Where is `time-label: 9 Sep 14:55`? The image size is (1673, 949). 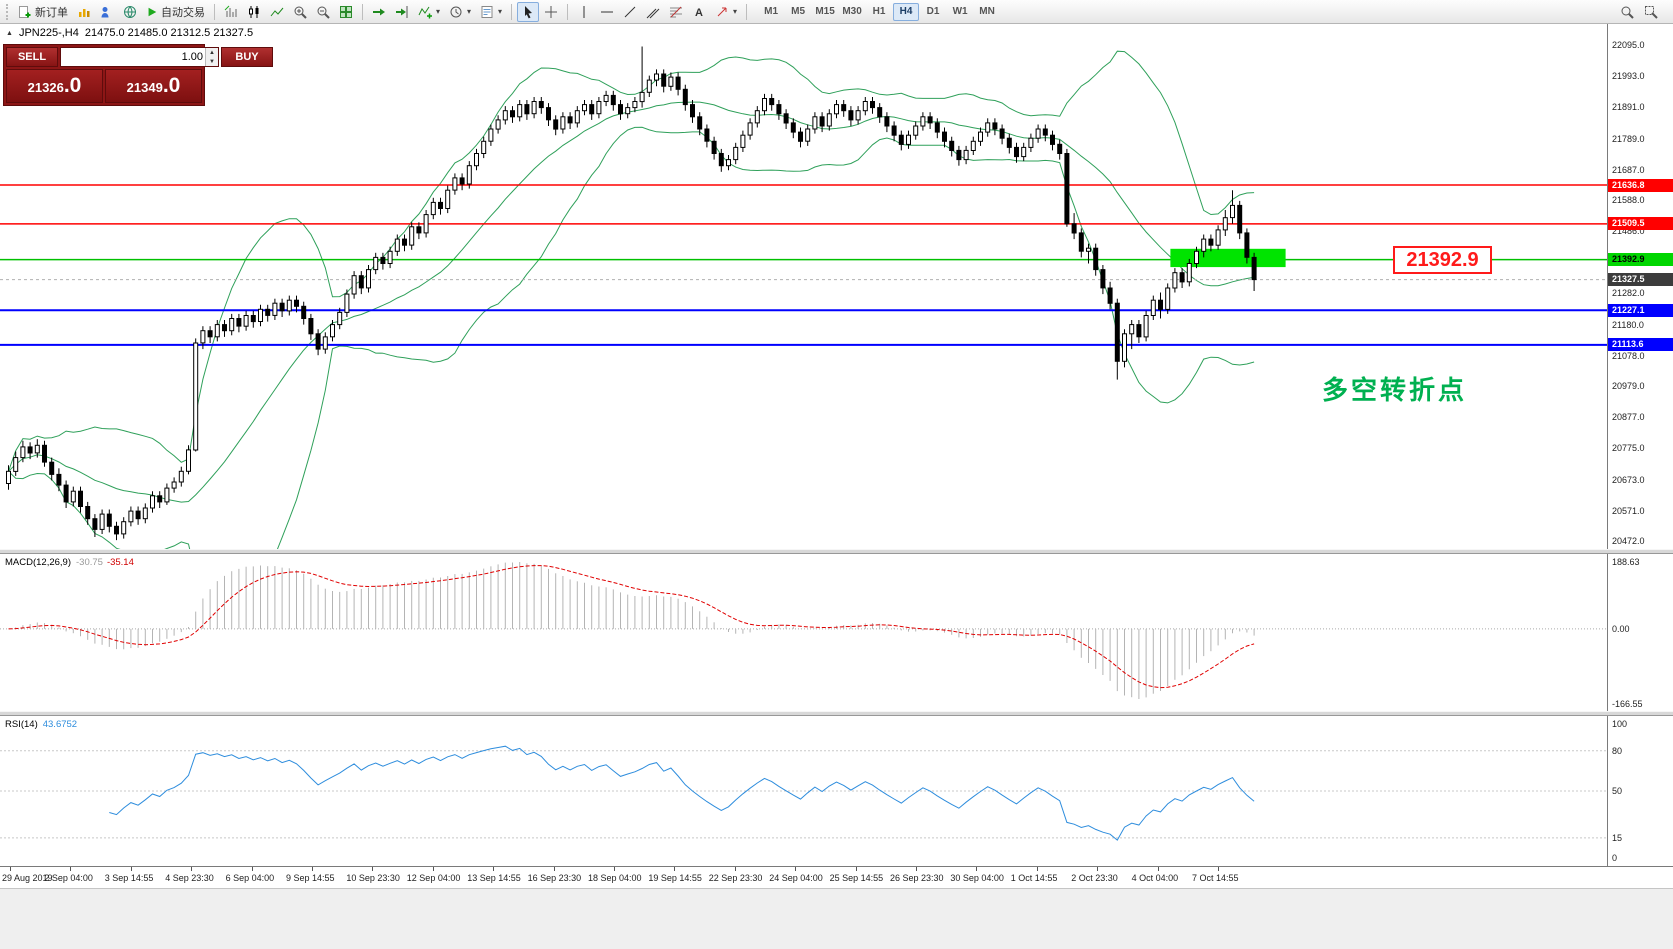 time-label: 9 Sep 14:55 is located at coordinates (310, 878).